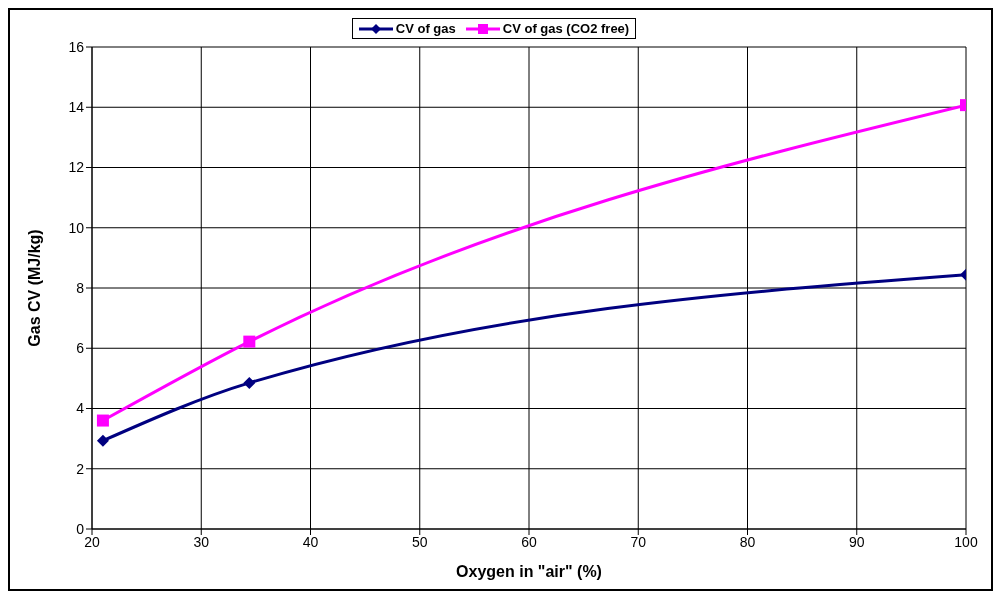 Image resolution: width=1001 pixels, height=599 pixels. I want to click on x-tick-label: 60, so click(529, 541).